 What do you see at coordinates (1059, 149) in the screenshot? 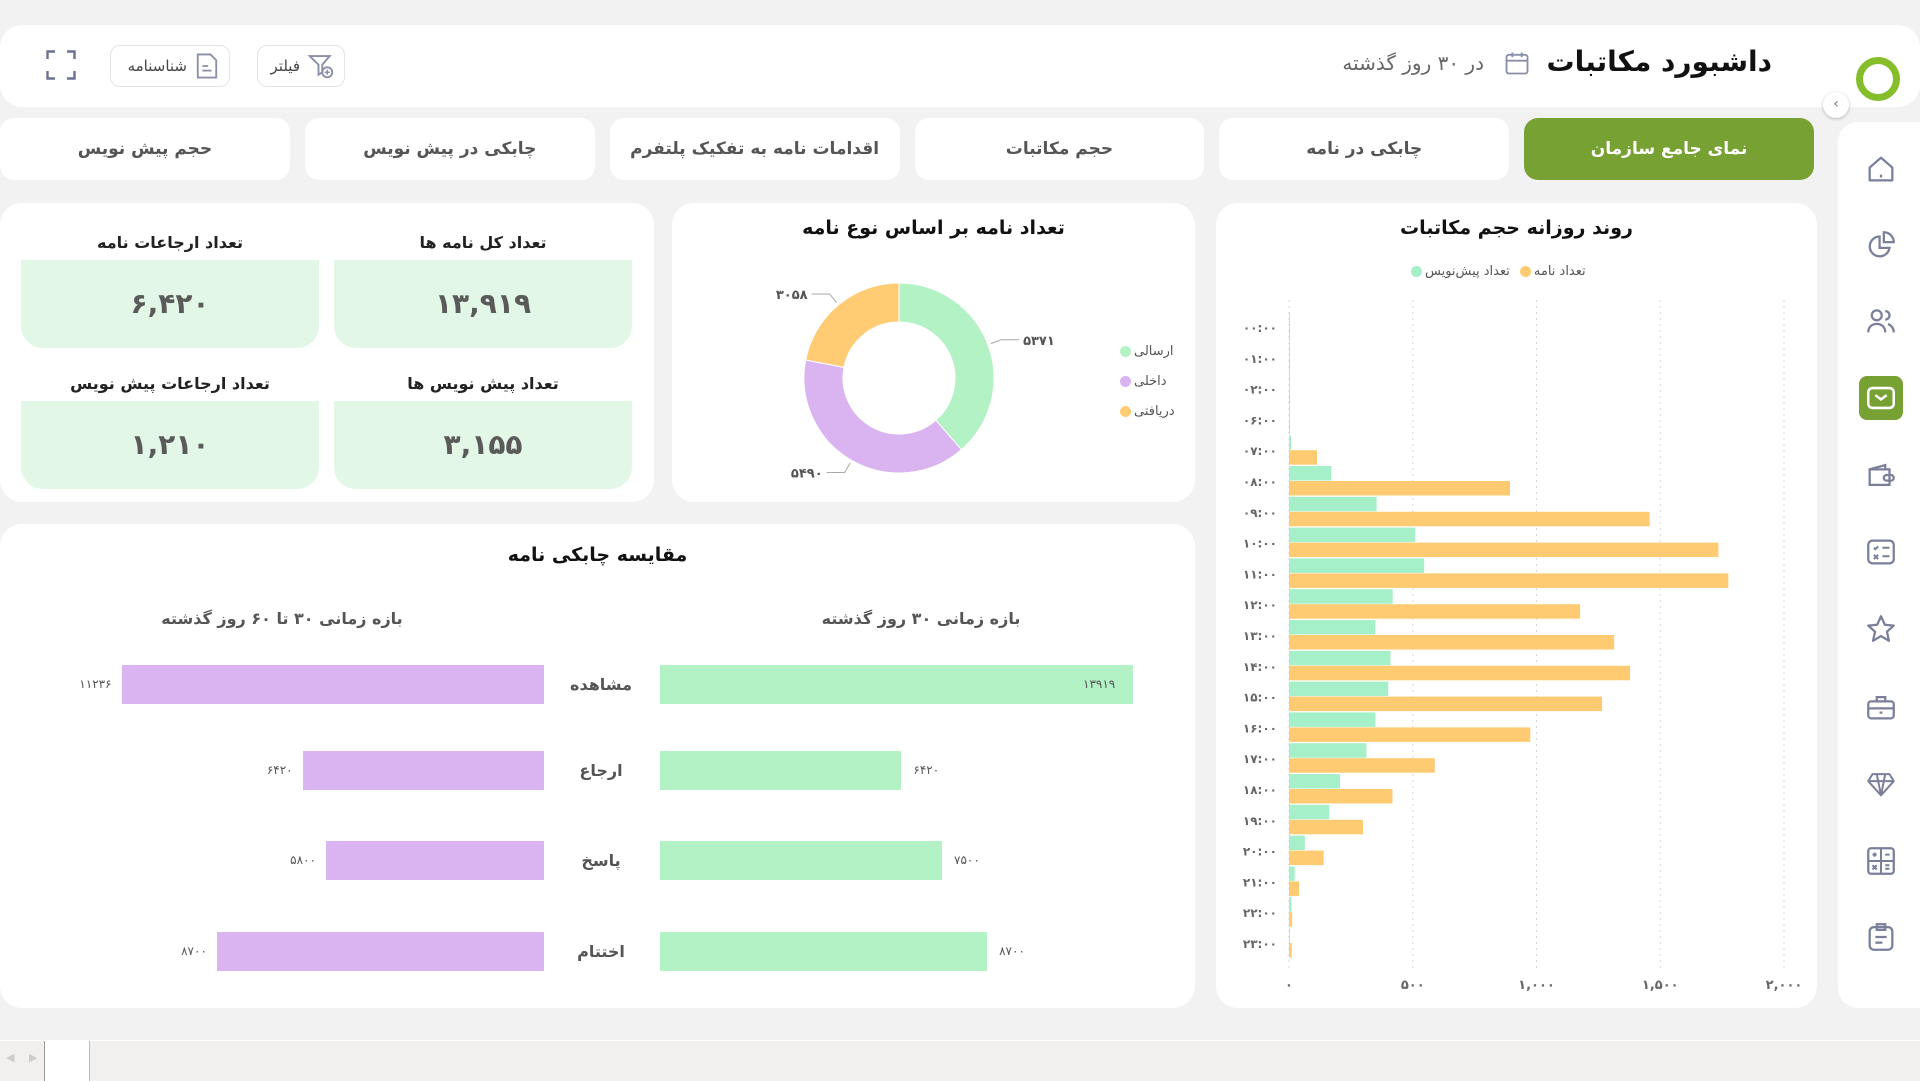
I see `tab-2: حجم مکاتبات` at bounding box center [1059, 149].